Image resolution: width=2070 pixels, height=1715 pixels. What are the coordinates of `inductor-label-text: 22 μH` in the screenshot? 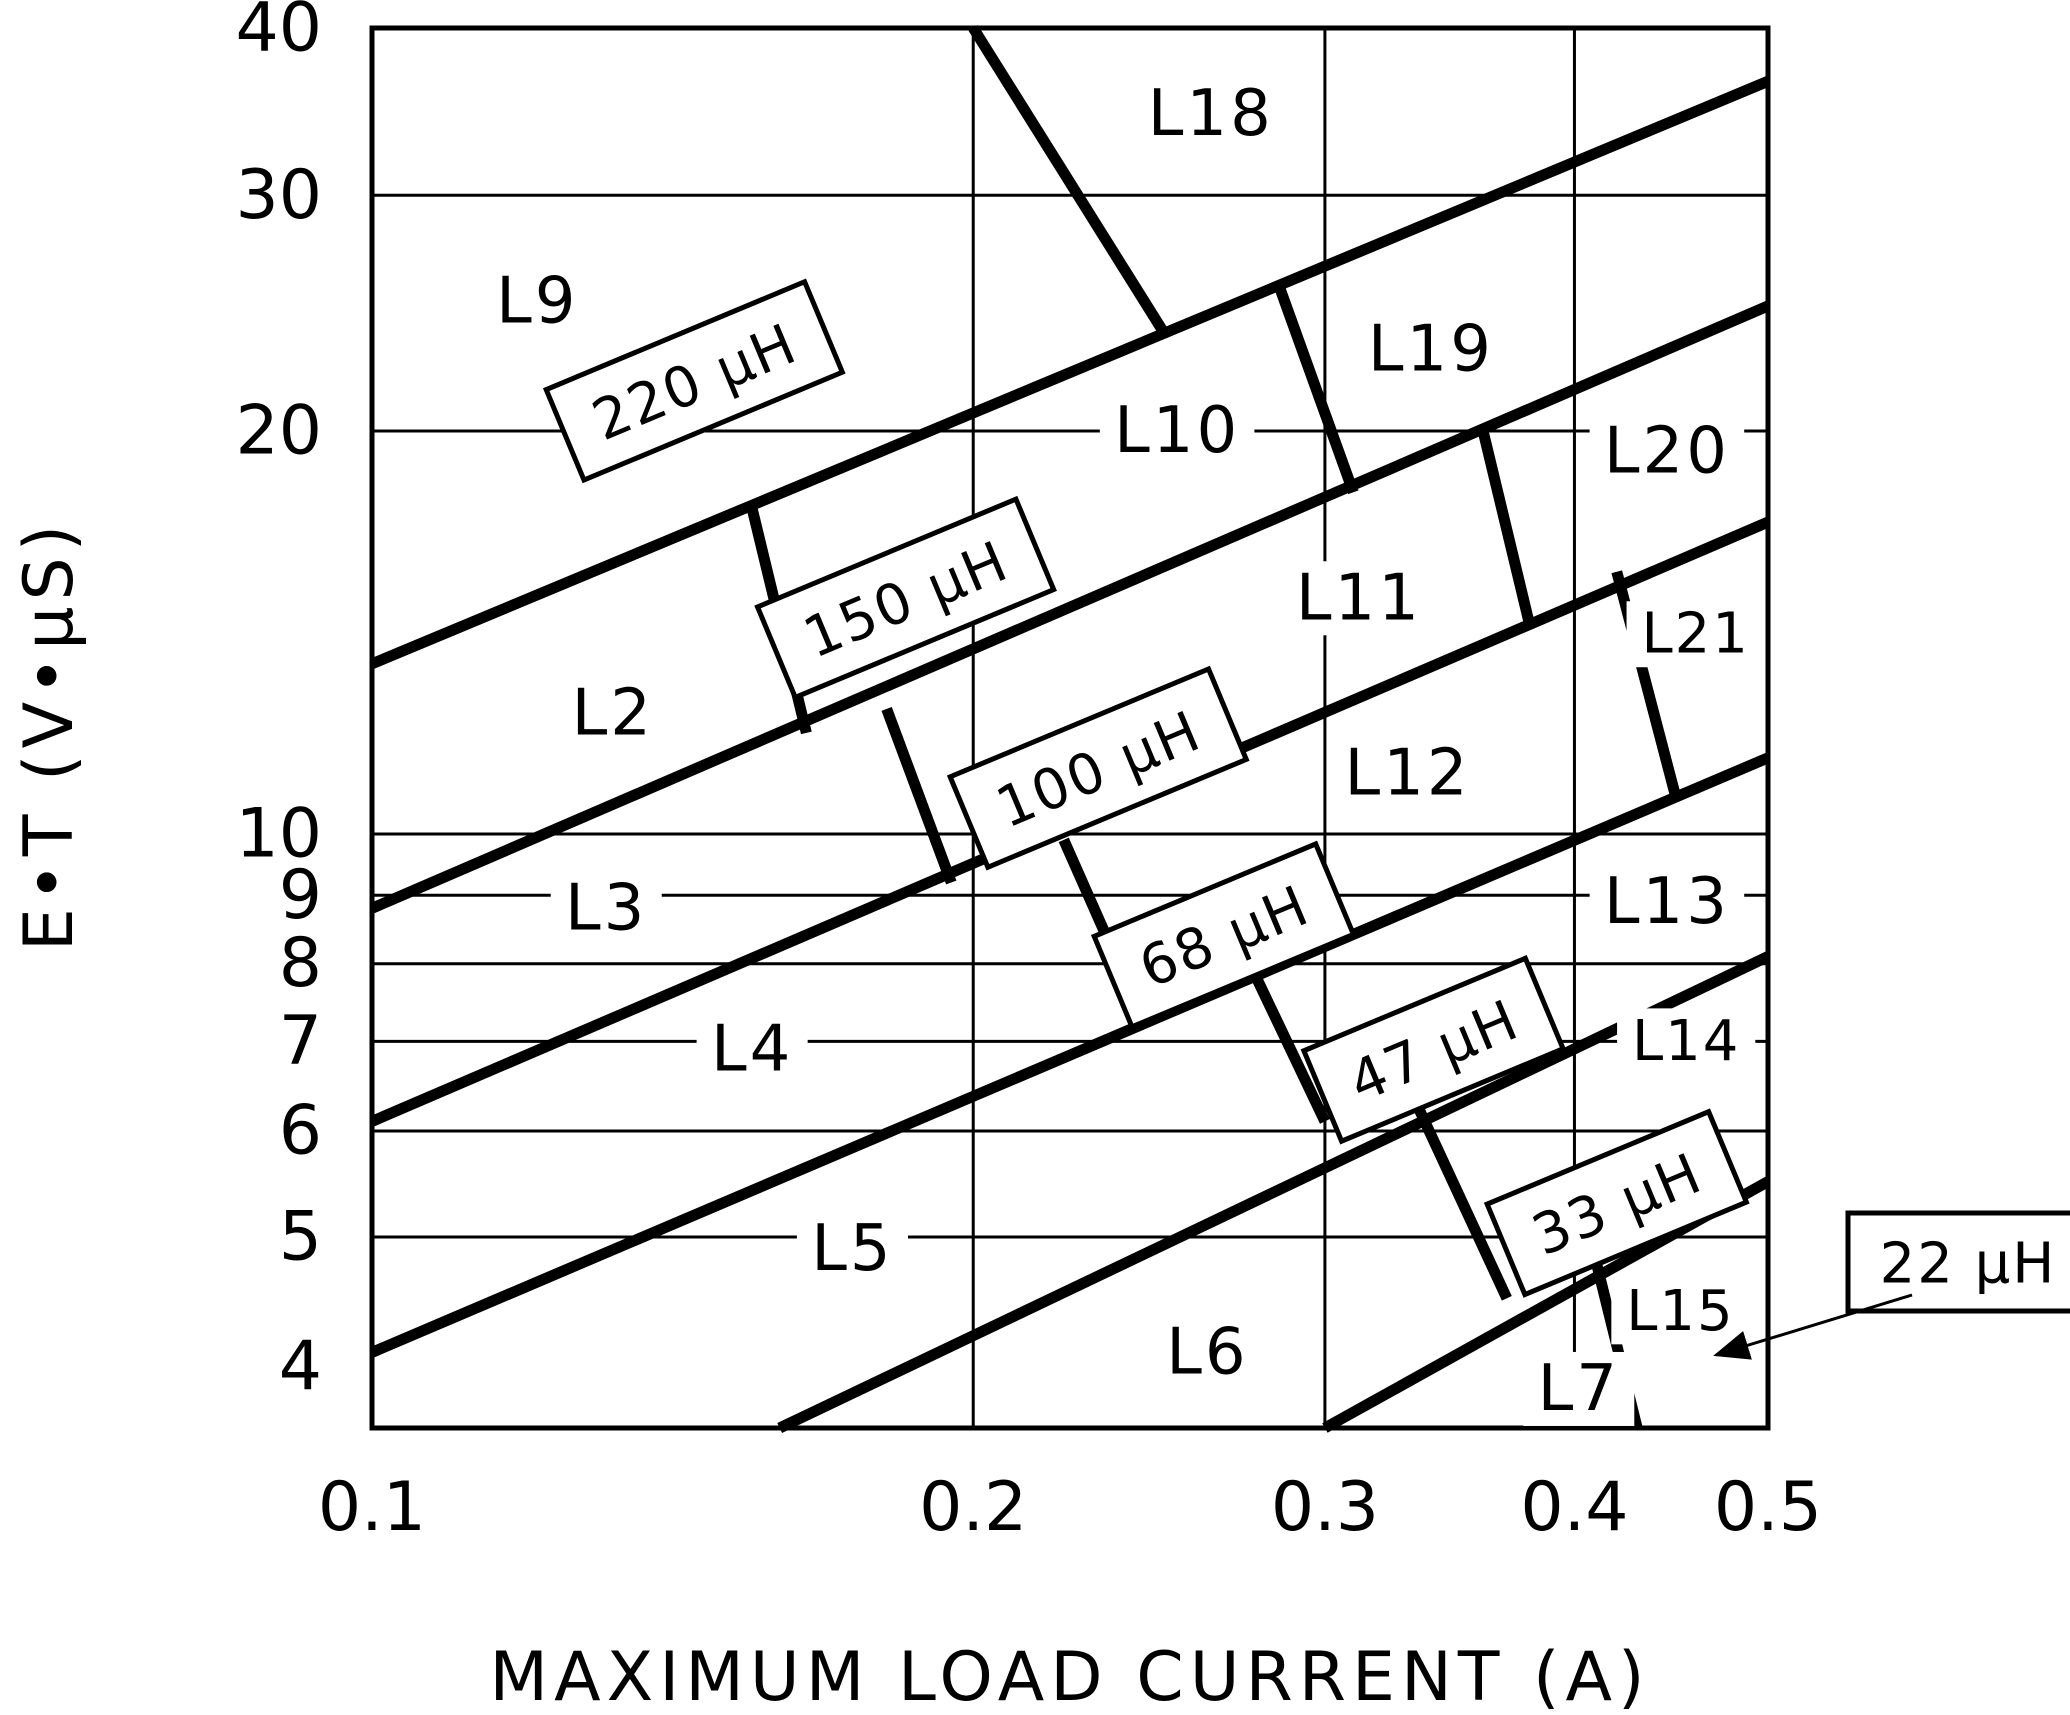 It's located at (1968, 1264).